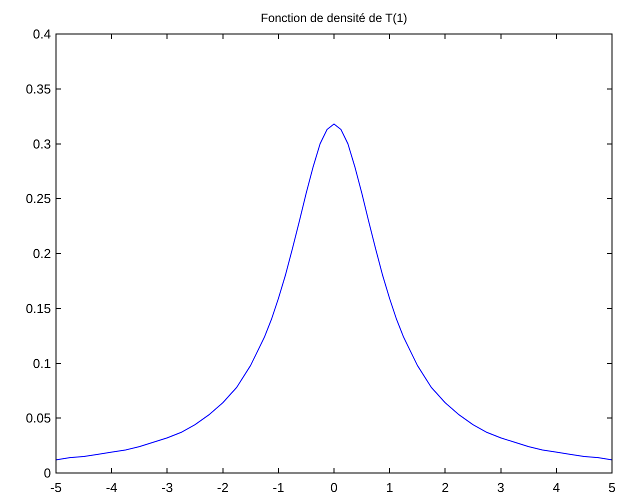  Describe the element at coordinates (38, 308) in the screenshot. I see `y-tick-label: 0.15` at that location.